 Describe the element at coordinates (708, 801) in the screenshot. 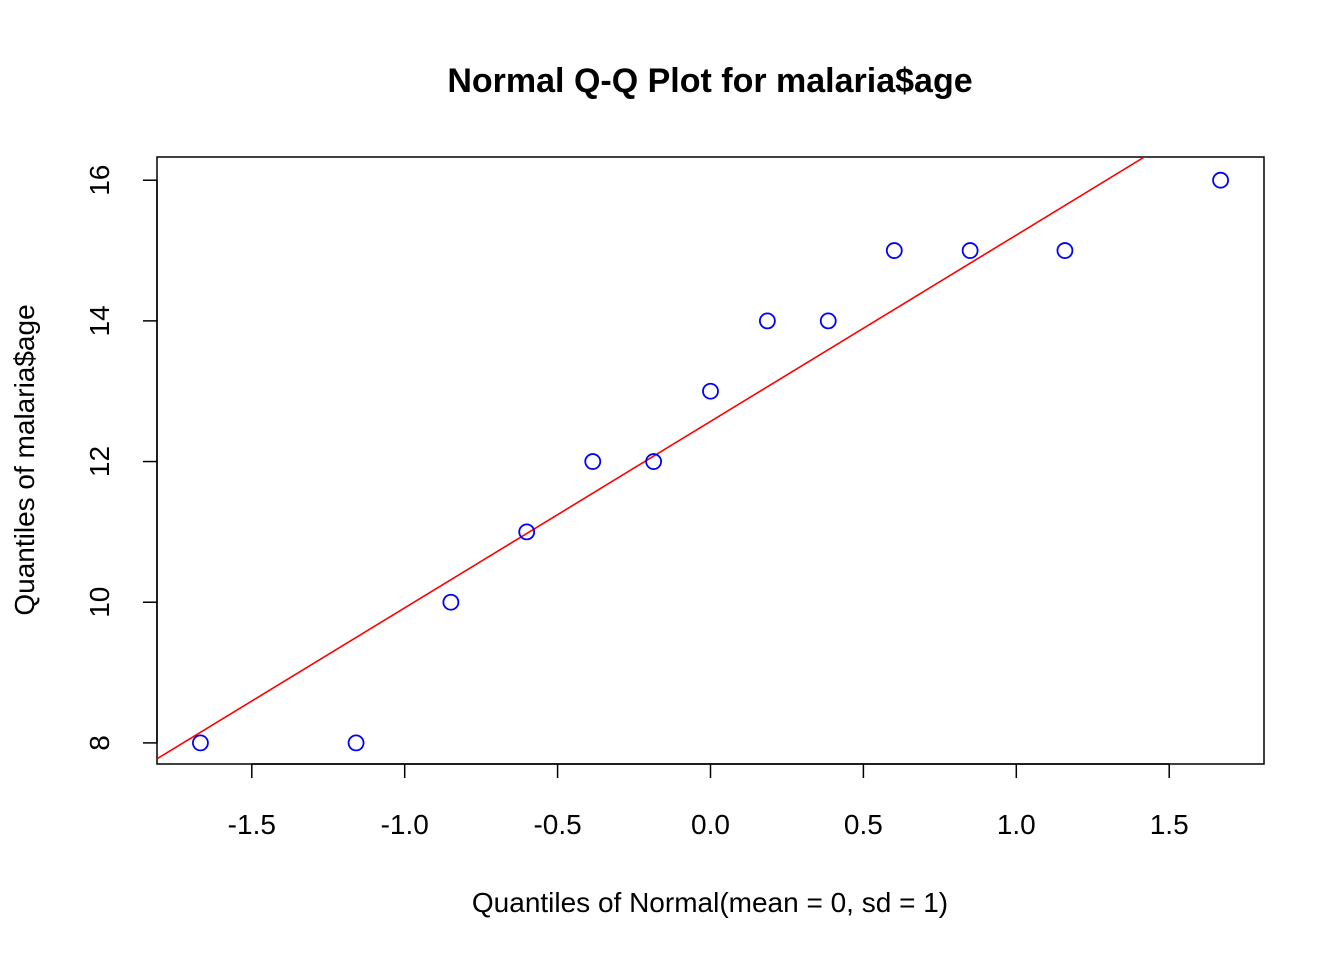

I see `x-axis: -1.5 -1.0 -0.5 0.0 0.5 1.0 1.5` at that location.